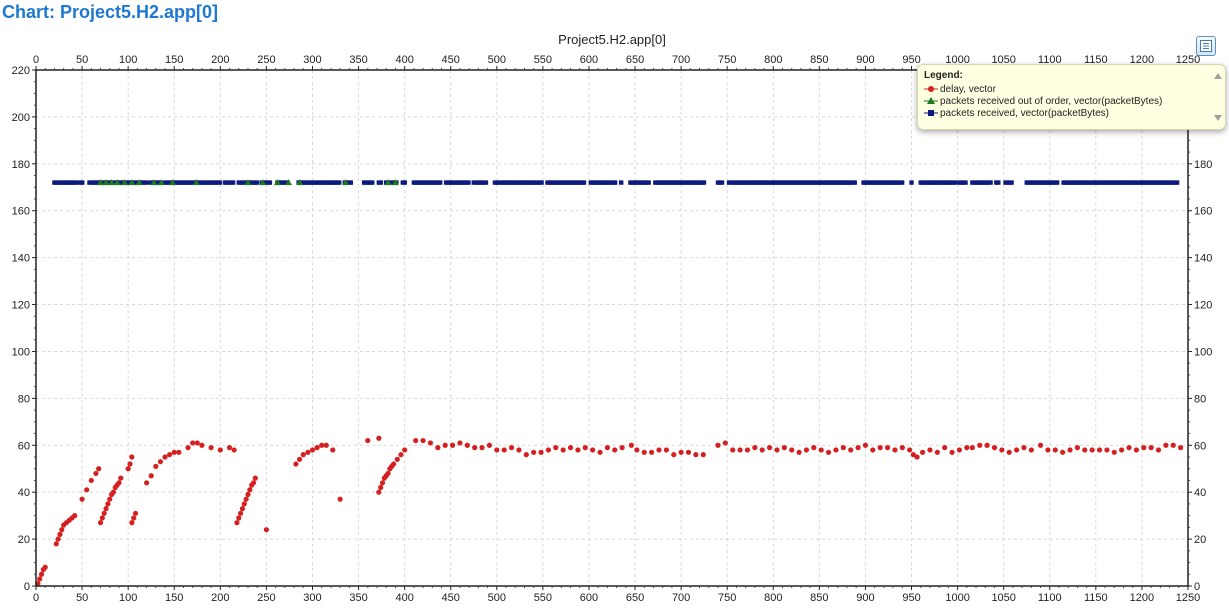 The height and width of the screenshot is (609, 1229). I want to click on x-tick-label-top: 50, so click(82, 60).